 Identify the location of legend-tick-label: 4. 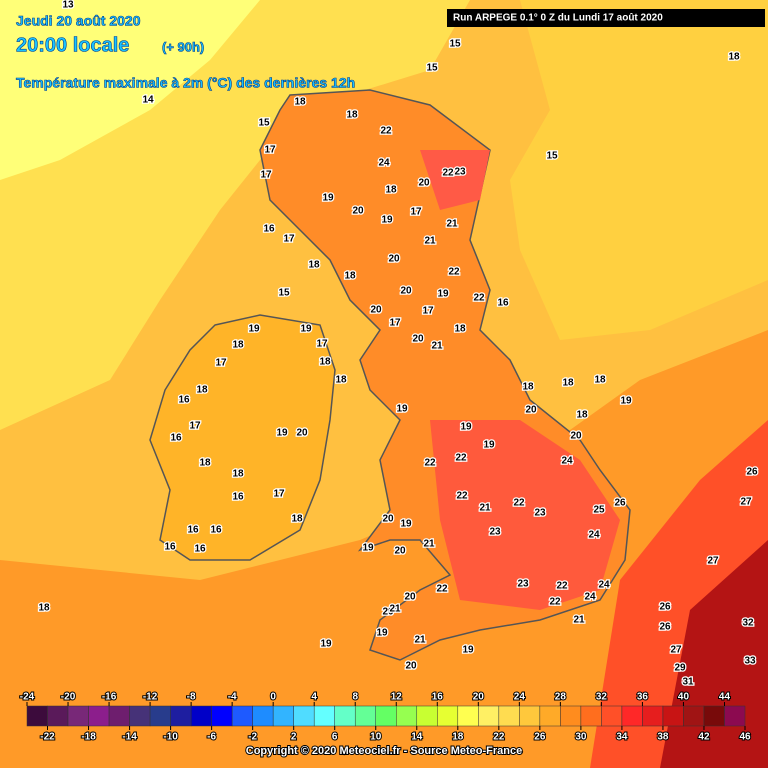
(314, 697).